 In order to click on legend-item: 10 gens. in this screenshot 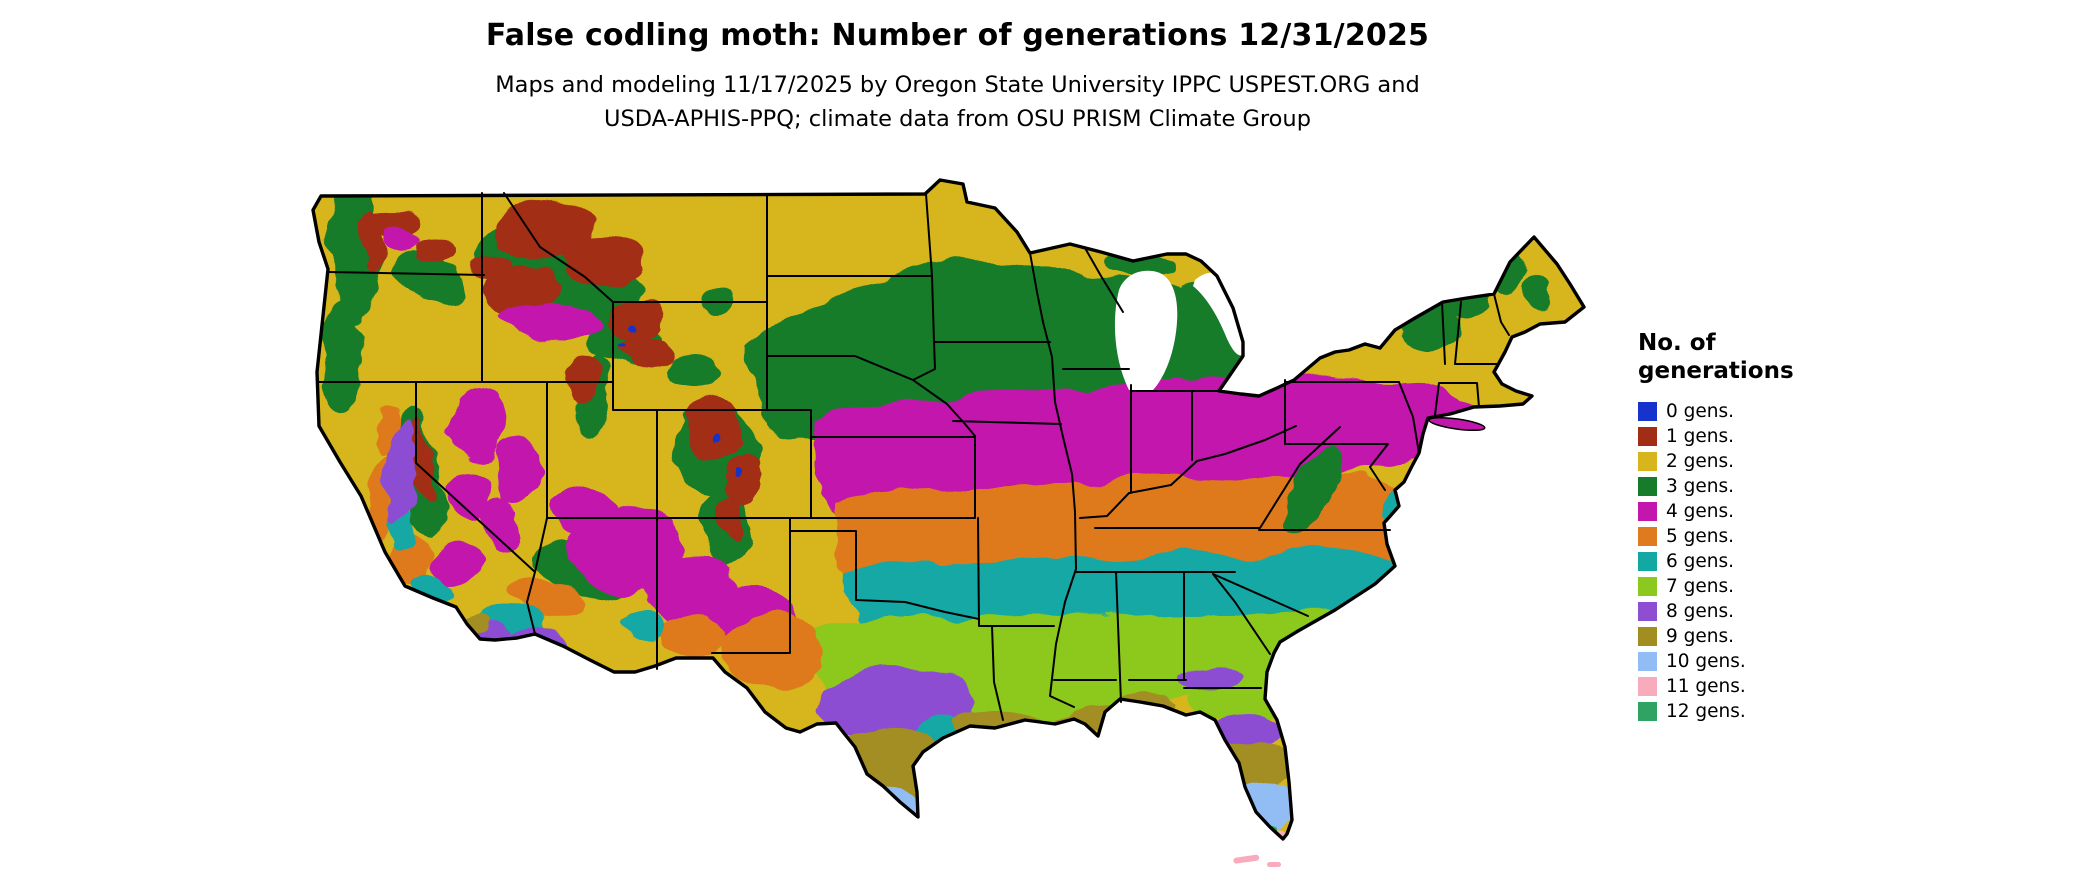, I will do `click(1748, 661)`.